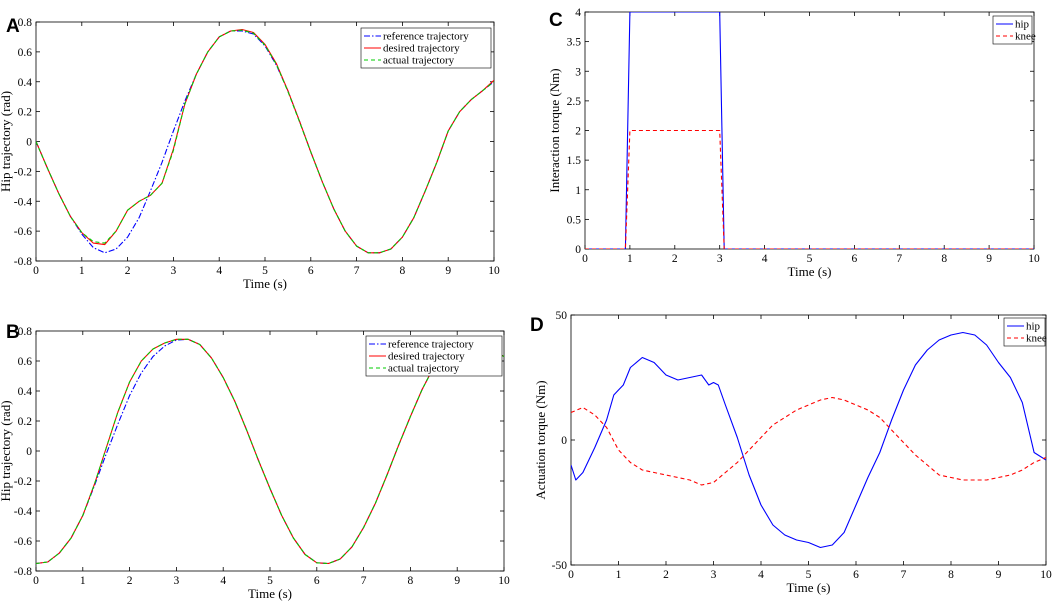  I want to click on y-axis-label: Hip trajectory (rad), so click(6, 141).